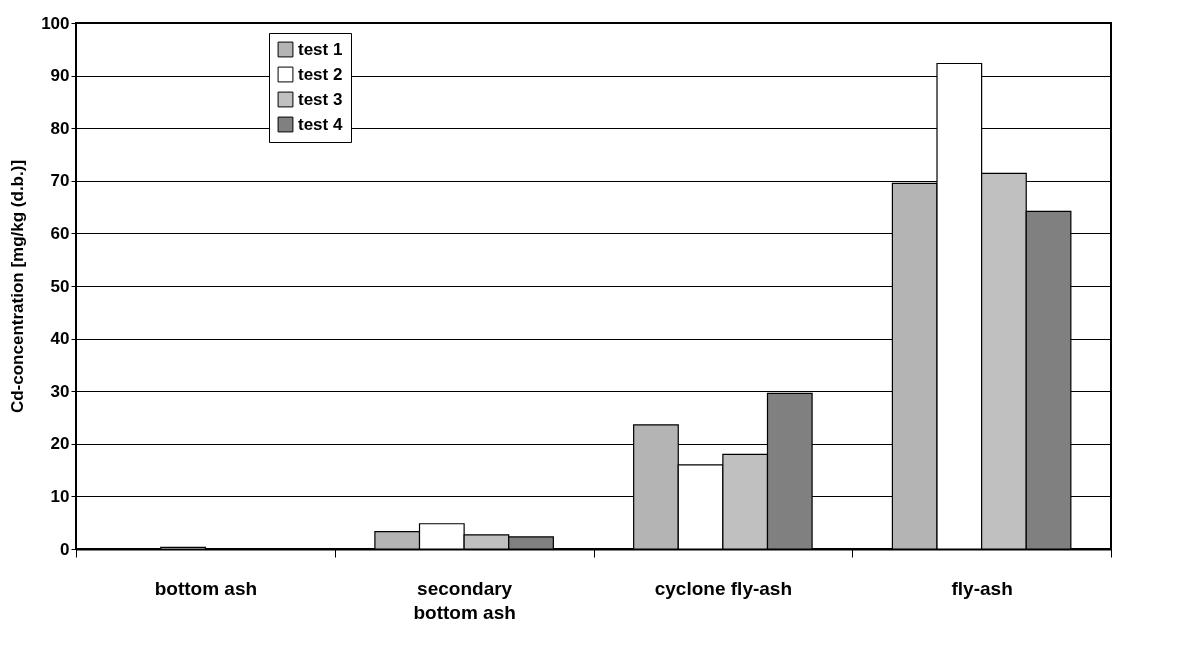  I want to click on y-tick-label: 80, so click(60, 128).